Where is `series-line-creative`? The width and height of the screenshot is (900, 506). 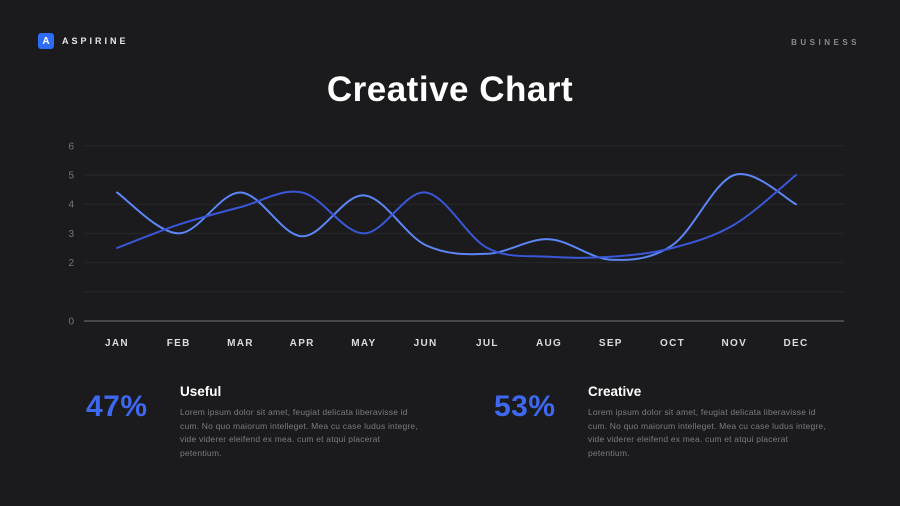
series-line-creative is located at coordinates (456, 216).